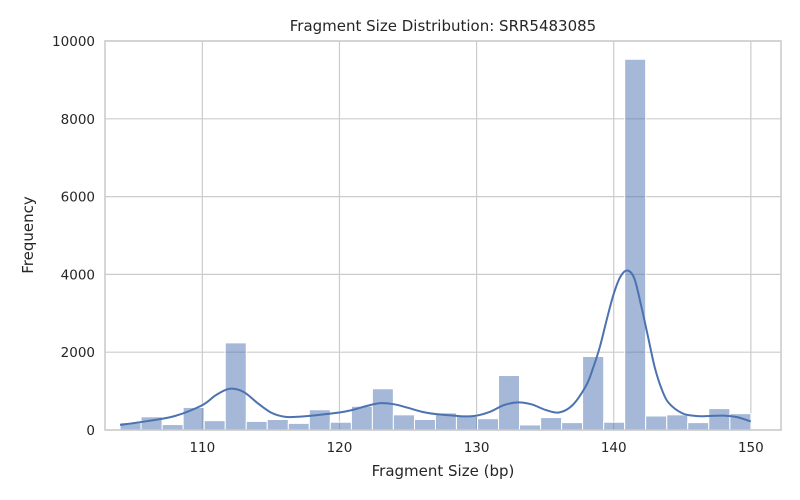  Describe the element at coordinates (78, 353) in the screenshot. I see `y-tick-label: 2000` at that location.